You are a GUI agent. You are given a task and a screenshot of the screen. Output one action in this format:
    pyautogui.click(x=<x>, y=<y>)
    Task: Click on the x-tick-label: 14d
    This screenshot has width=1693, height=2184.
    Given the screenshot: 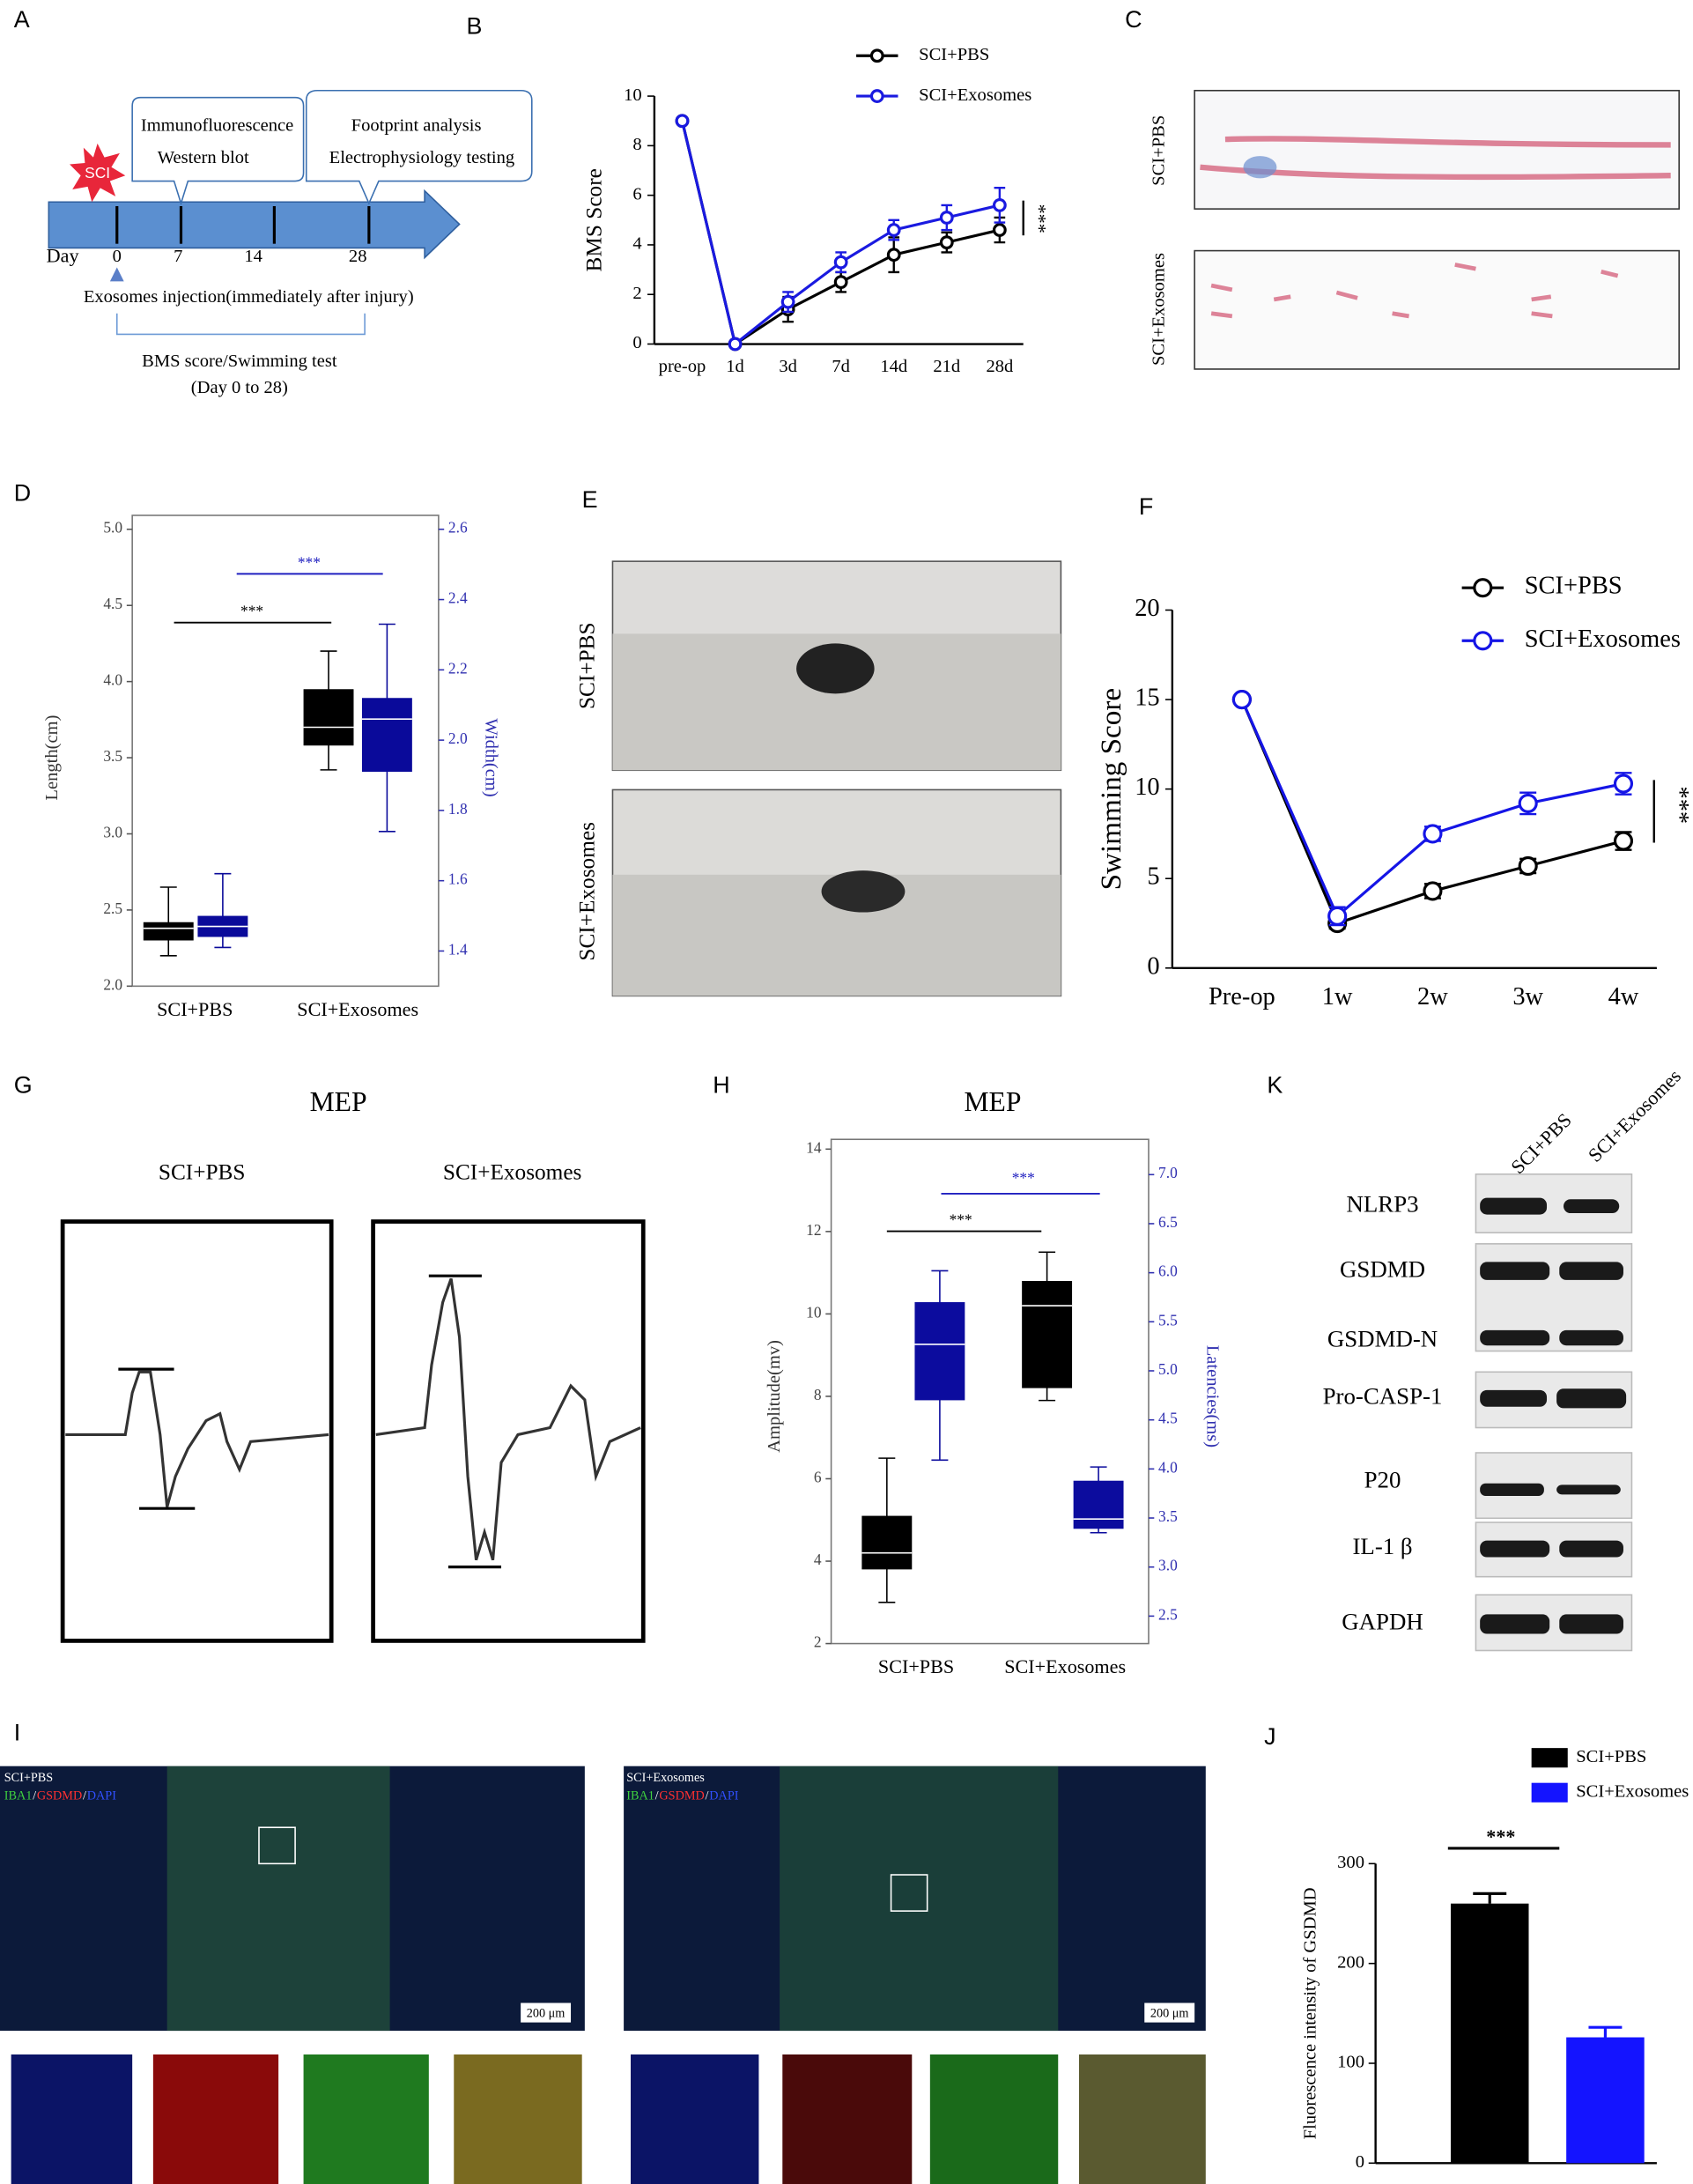 What is the action you would take?
    pyautogui.click(x=894, y=366)
    